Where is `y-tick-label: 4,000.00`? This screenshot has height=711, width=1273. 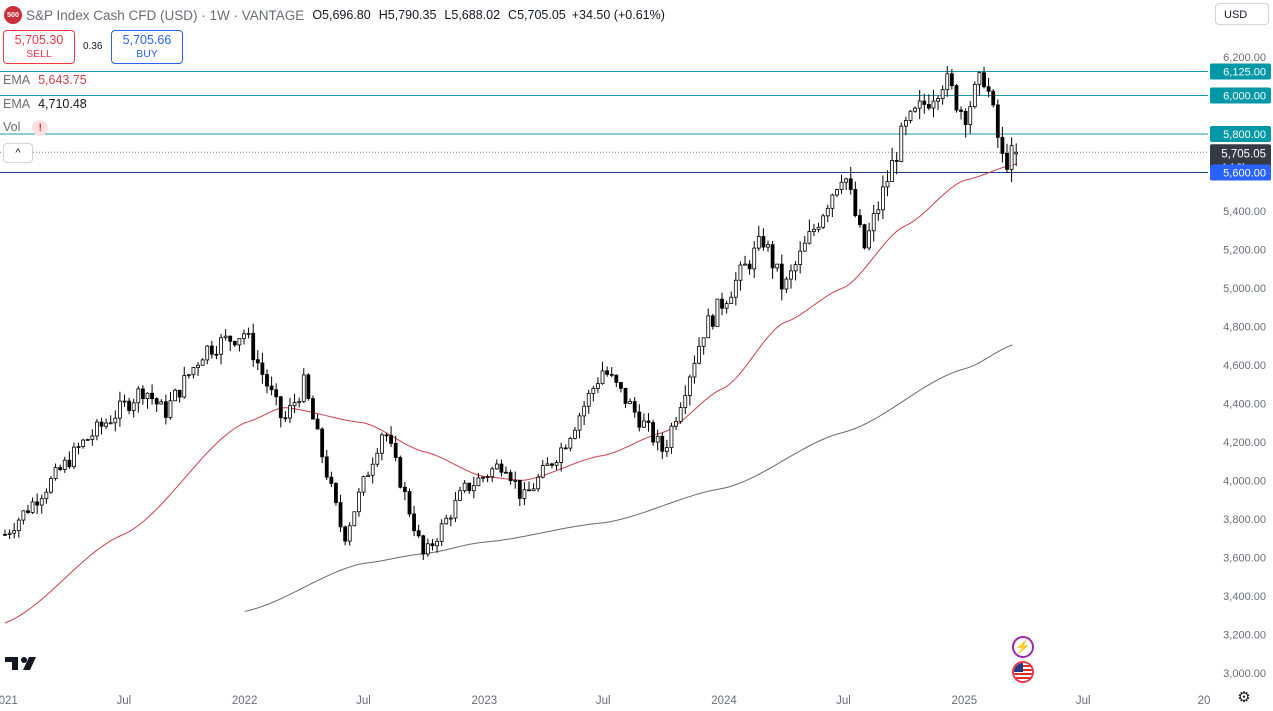 y-tick-label: 4,000.00 is located at coordinates (1244, 482).